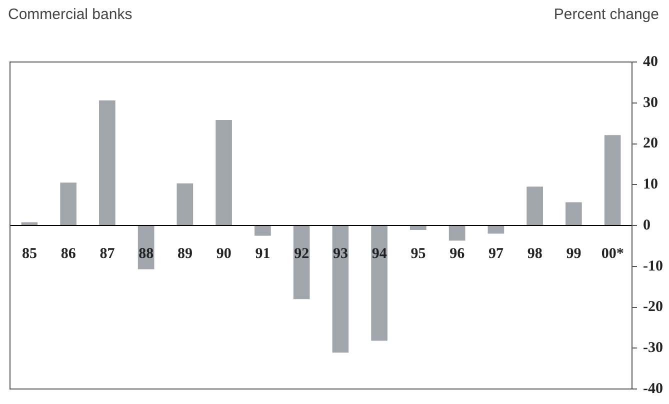 The image size is (669, 404). What do you see at coordinates (146, 254) in the screenshot?
I see `x-tick-label: 88` at bounding box center [146, 254].